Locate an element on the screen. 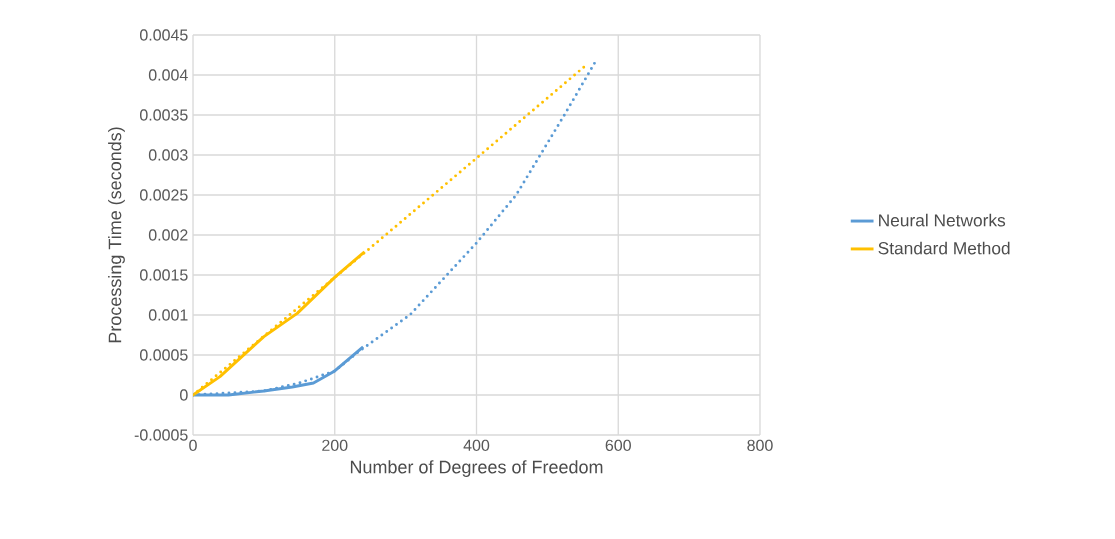  y-tick-label: 0 is located at coordinates (184, 395).